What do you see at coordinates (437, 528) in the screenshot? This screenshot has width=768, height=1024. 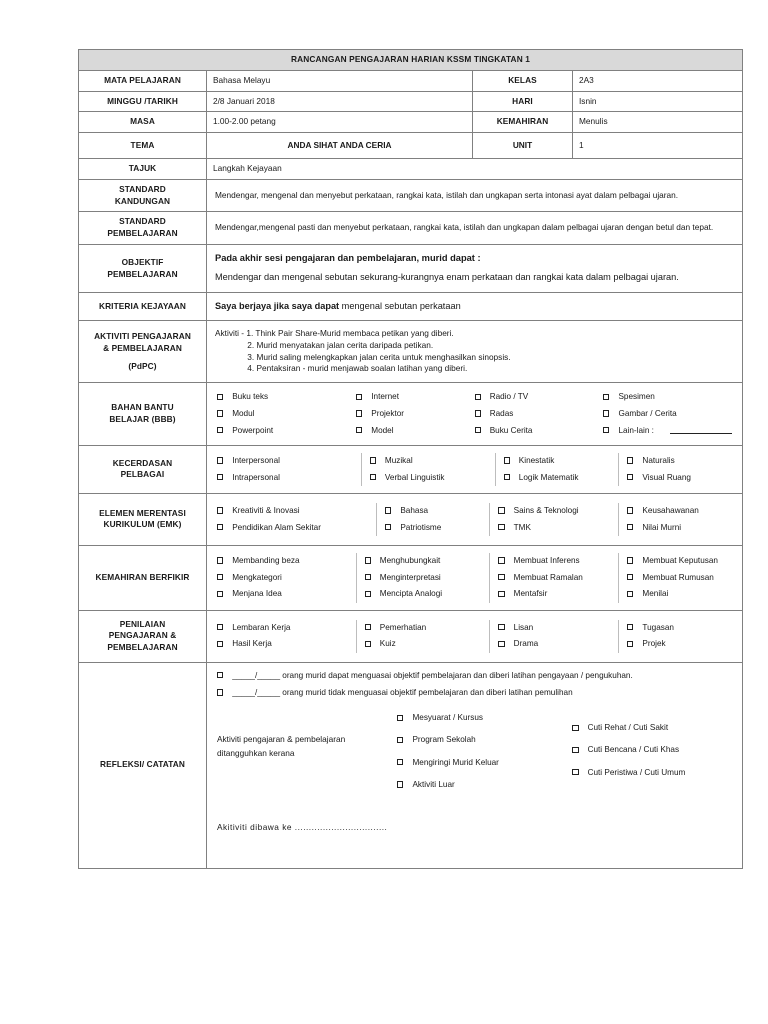 I see `emk-option: Patriotisme` at bounding box center [437, 528].